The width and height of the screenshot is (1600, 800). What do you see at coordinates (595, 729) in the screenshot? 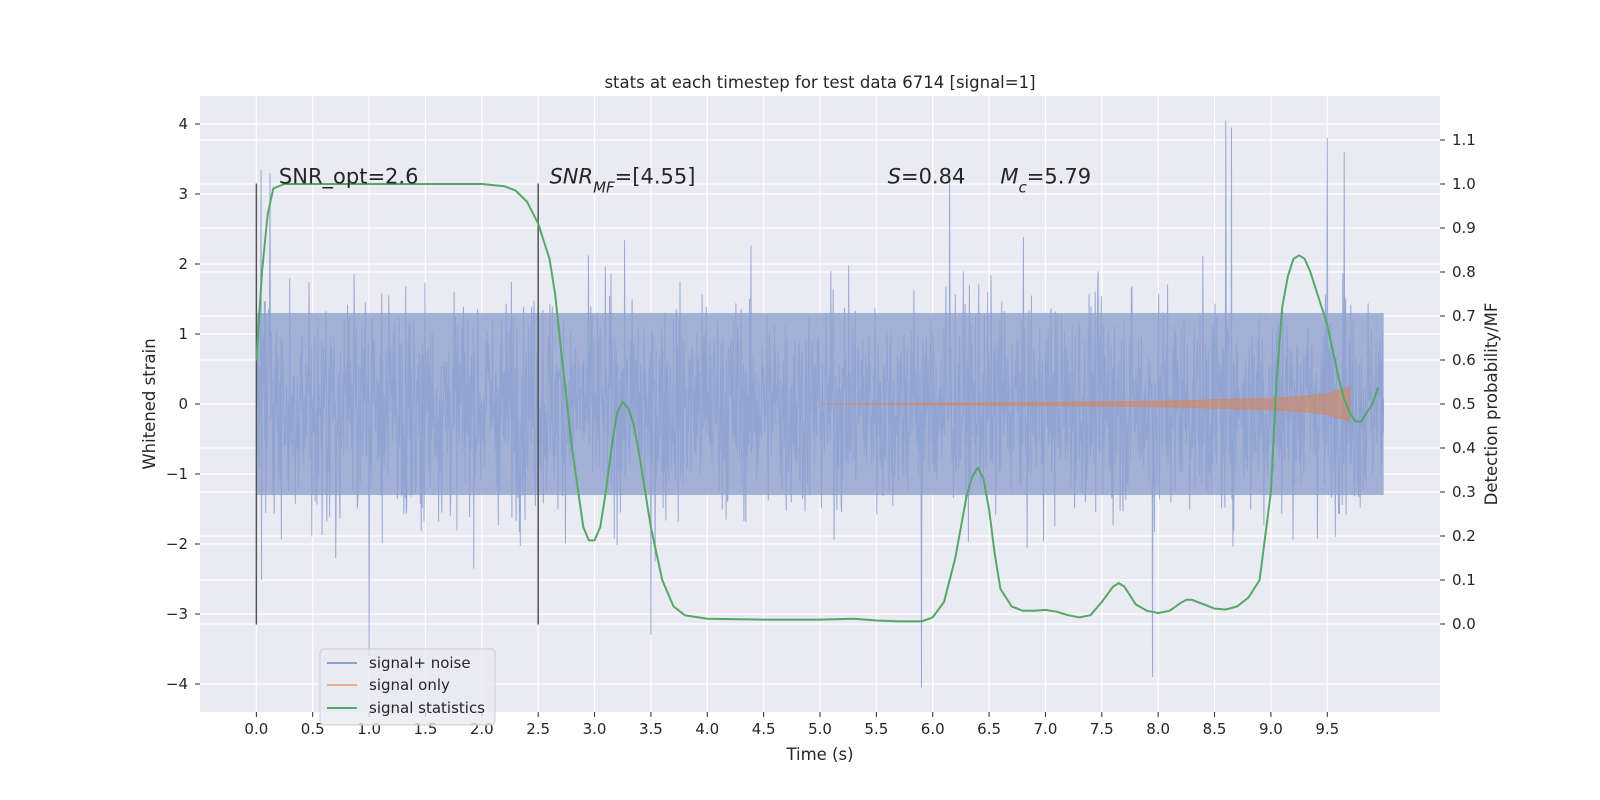
I see `x-tick-label: 3.0` at bounding box center [595, 729].